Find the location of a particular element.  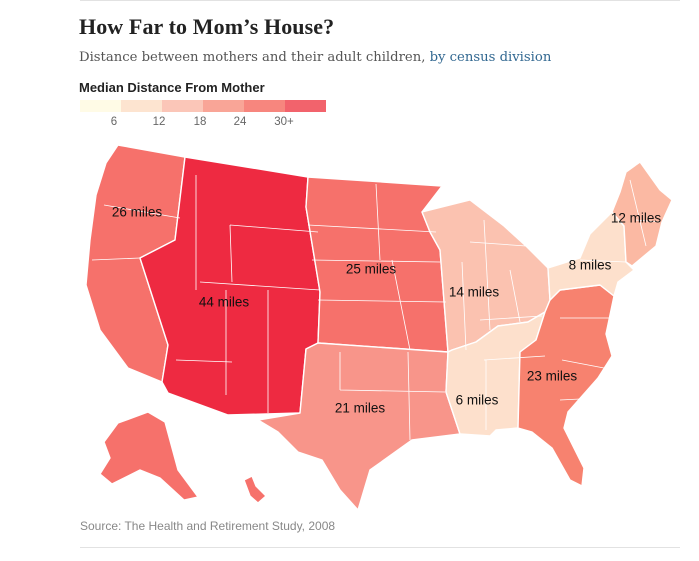

legend-title: Median Distance From Mother is located at coordinates (172, 87).